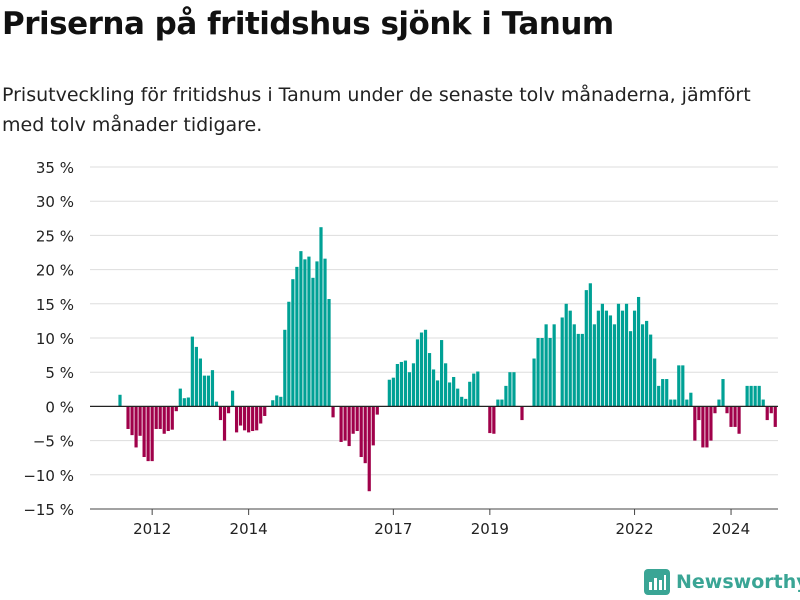  I want to click on y-tick-label: 20 %, so click(55, 271).